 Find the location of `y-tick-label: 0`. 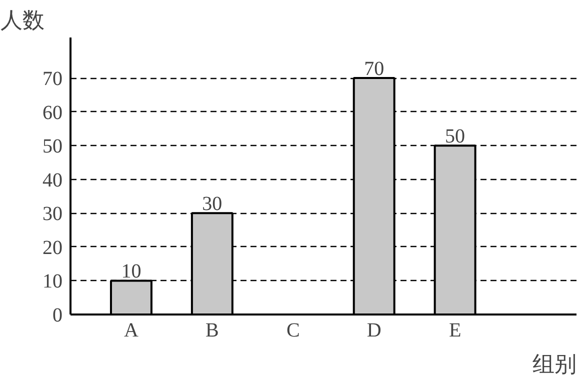

y-tick-label: 0 is located at coordinates (57, 315).